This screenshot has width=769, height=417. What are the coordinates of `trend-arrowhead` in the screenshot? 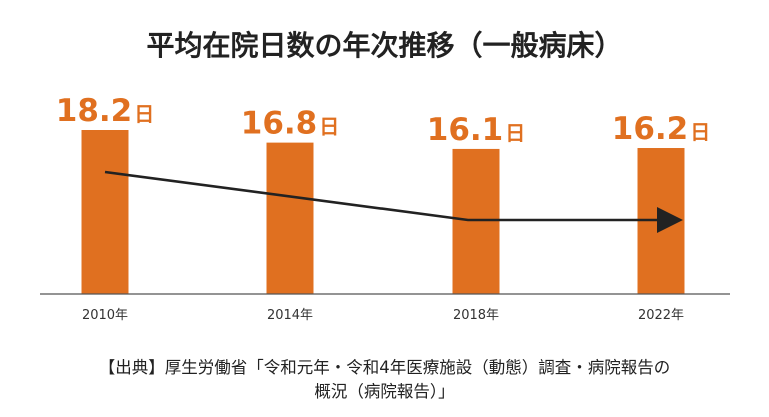 It's located at (670, 220).